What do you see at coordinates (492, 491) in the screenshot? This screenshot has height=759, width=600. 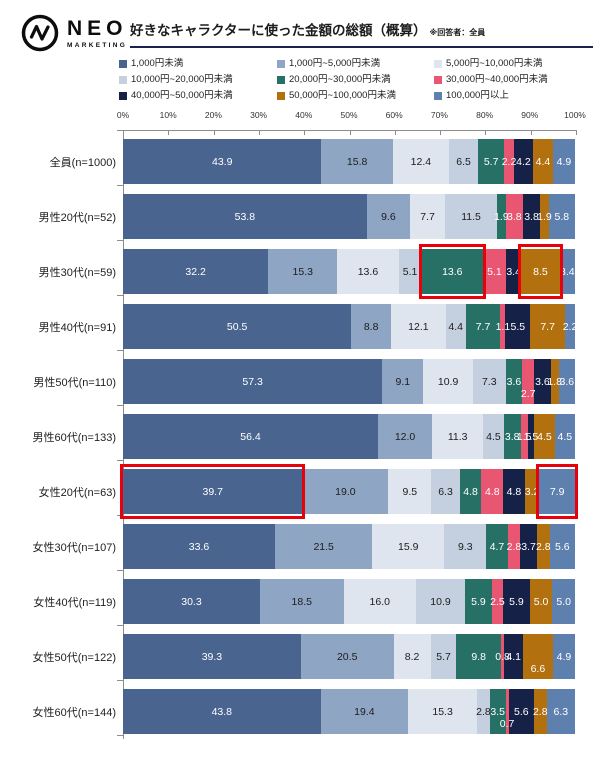 I see `segment-value-label: 4.8` at bounding box center [492, 491].